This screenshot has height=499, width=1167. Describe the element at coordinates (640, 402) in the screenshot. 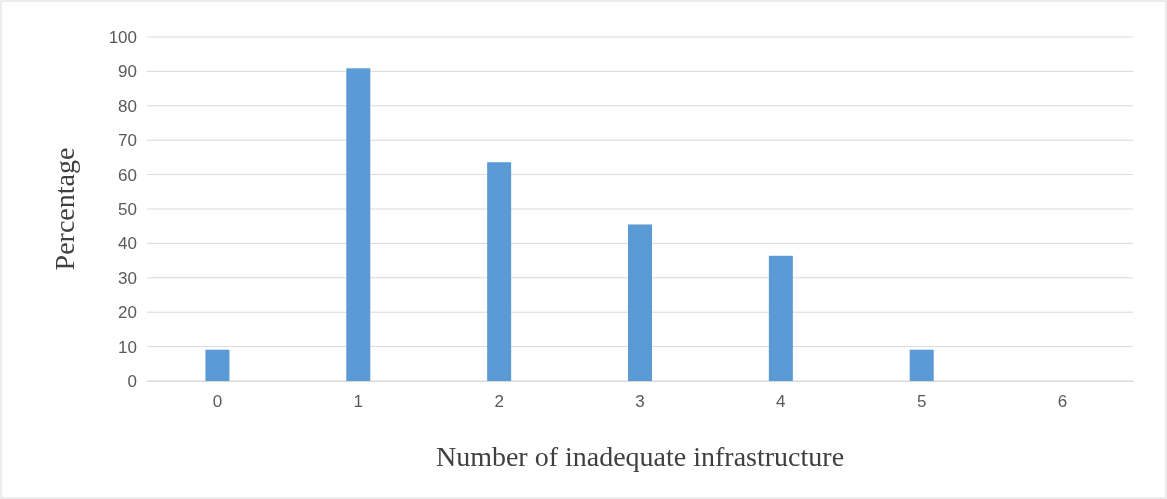

I see `x-tick-label: 3` at that location.